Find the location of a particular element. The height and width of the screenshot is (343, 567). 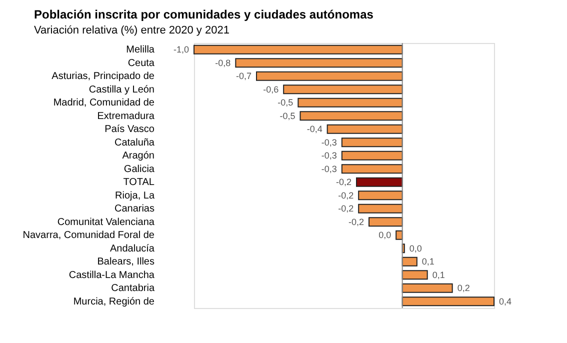

y-tick-label: Aragón is located at coordinates (138, 156).